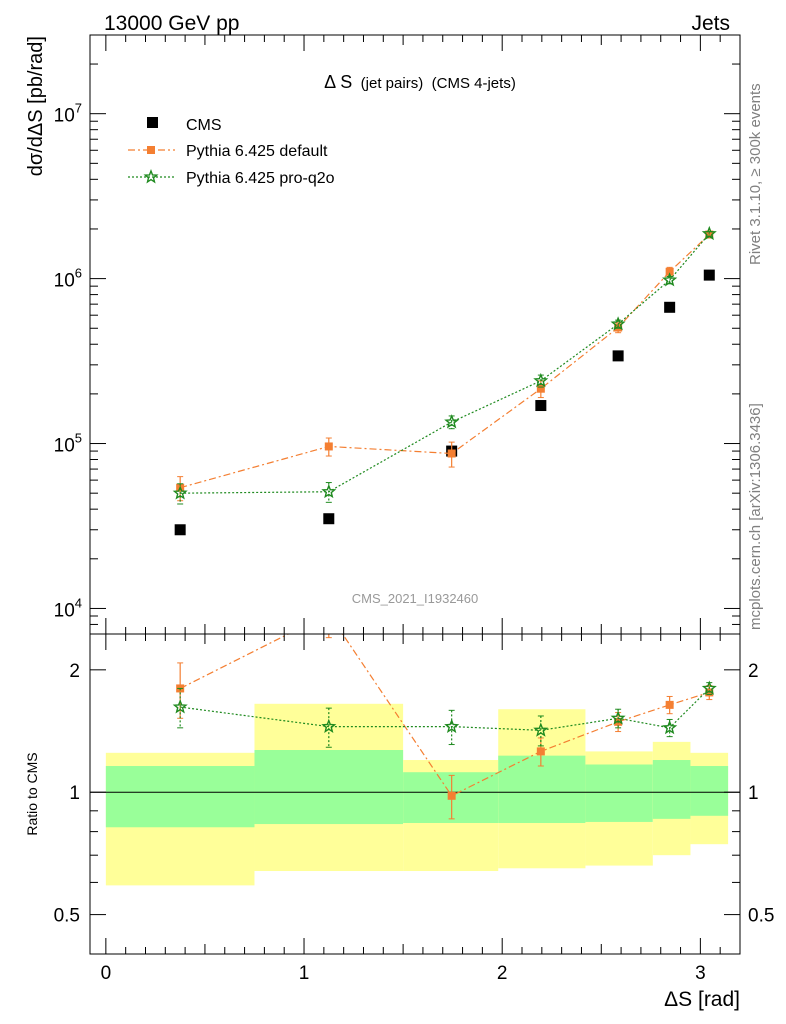 The image size is (786, 1024). I want to click on main-y-tick-label: 10⁶, so click(68, 279).